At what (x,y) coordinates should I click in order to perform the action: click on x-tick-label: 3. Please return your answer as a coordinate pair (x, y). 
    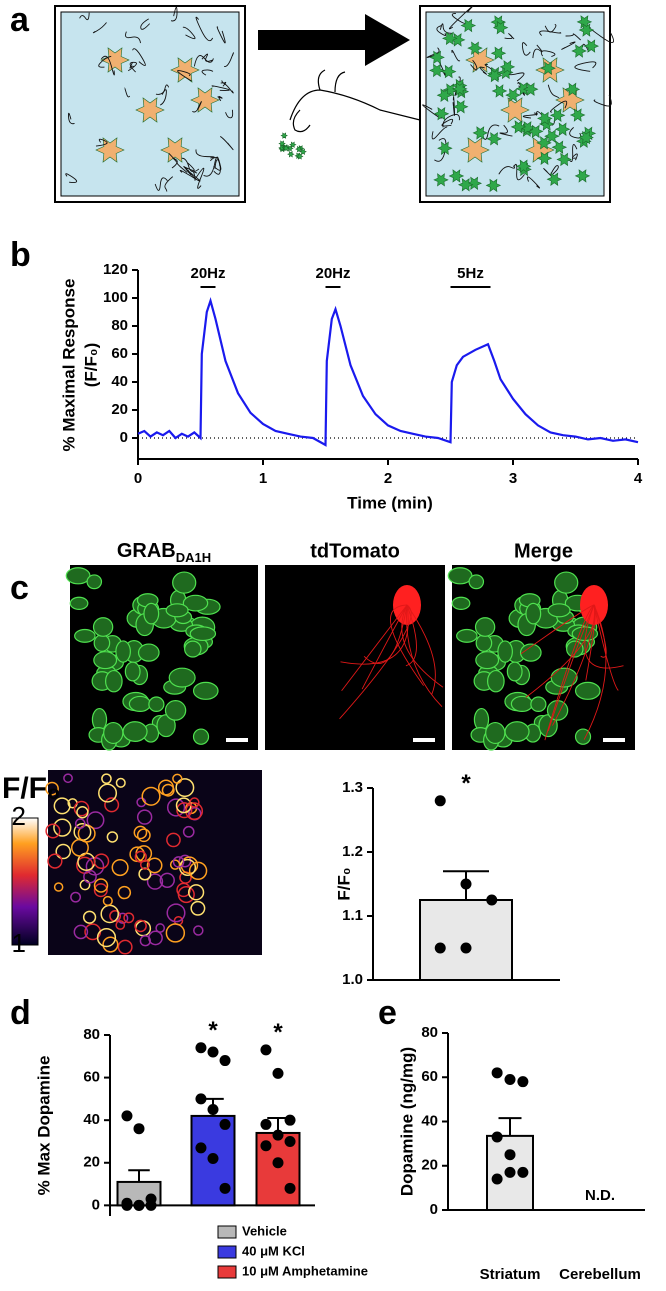
    Looking at the image, I should click on (513, 478).